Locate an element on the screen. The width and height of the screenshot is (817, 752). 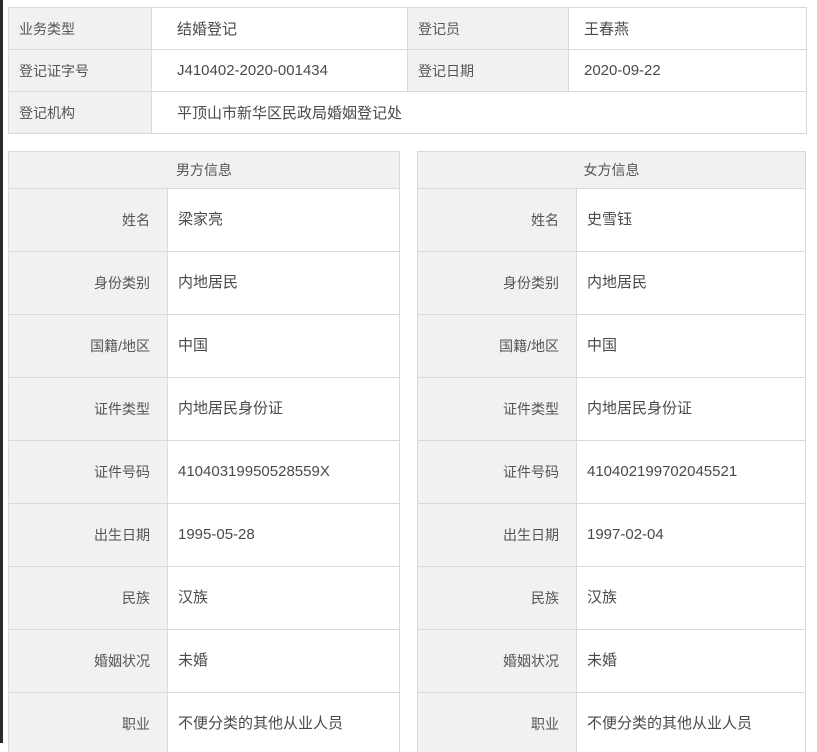
male-info-title: 男方信息 is located at coordinates (204, 170).